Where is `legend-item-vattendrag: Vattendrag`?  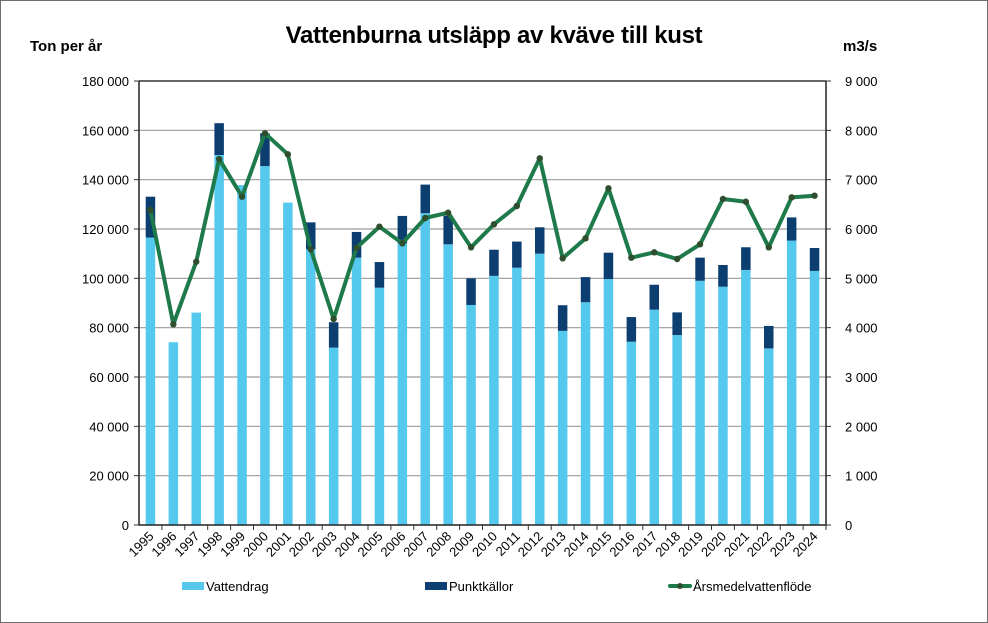 legend-item-vattendrag: Vattendrag is located at coordinates (225, 586).